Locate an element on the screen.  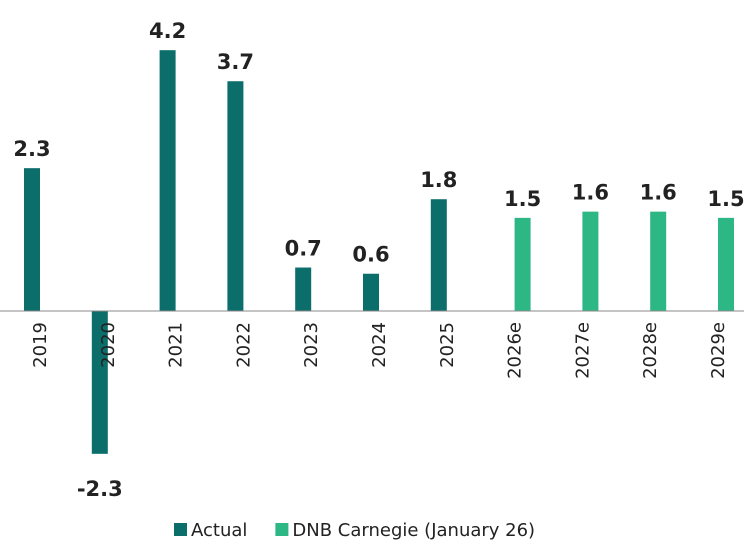
x-tick-label: 2023 is located at coordinates (311, 345).